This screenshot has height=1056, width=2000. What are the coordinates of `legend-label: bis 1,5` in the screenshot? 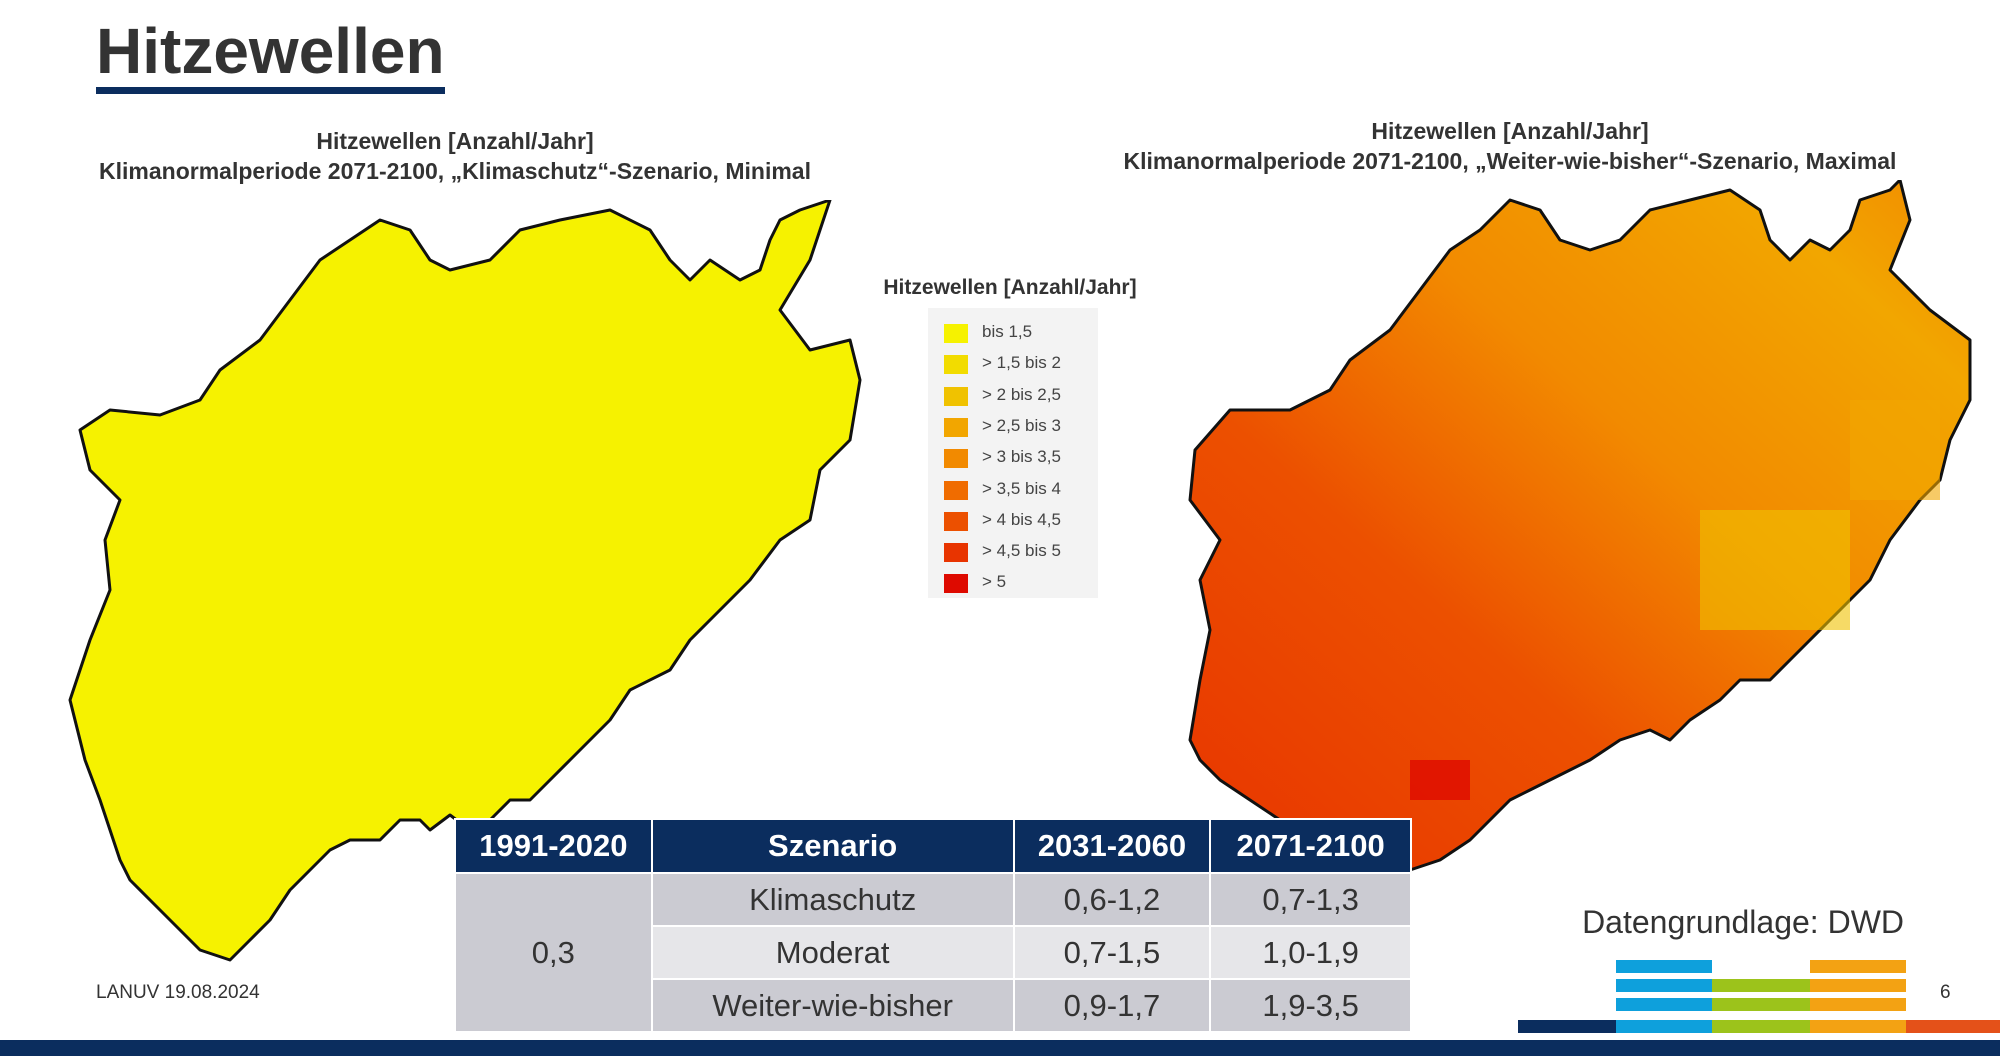 It's located at (1007, 331).